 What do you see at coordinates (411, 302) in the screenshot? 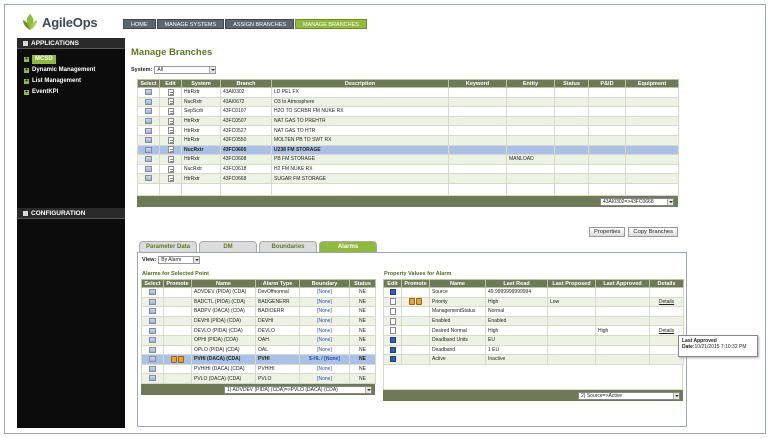
I see `promote-icon` at bounding box center [411, 302].